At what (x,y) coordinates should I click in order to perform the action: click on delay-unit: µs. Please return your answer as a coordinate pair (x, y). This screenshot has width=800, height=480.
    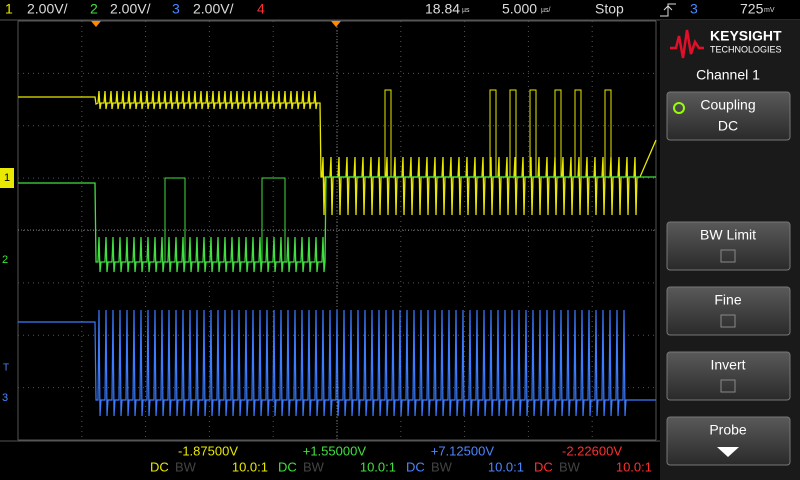
    Looking at the image, I should click on (466, 10).